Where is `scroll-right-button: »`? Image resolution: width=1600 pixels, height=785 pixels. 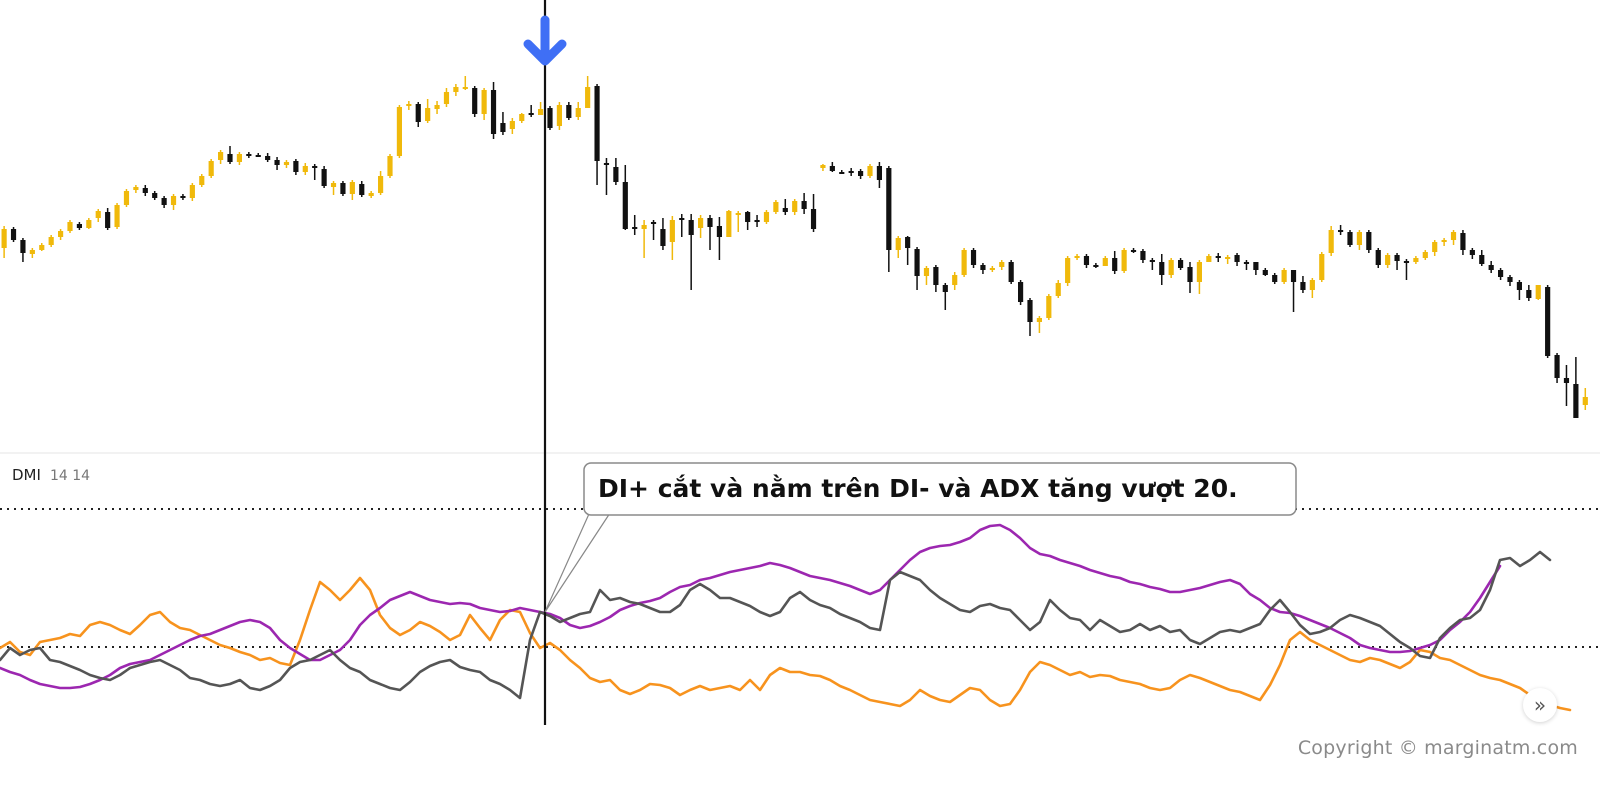
scroll-right-button: » is located at coordinates (1540, 705).